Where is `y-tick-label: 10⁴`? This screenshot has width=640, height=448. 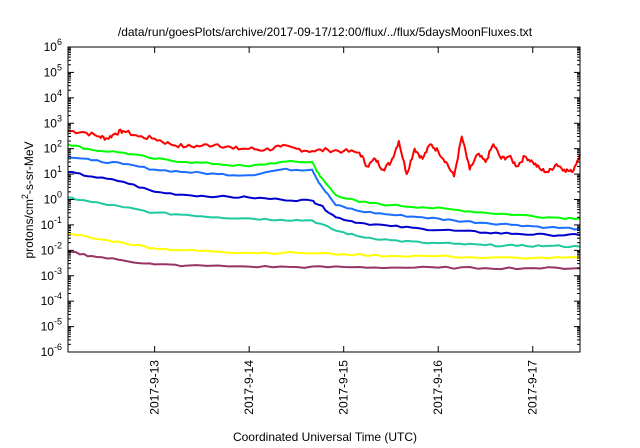 y-tick-label: 10⁴ is located at coordinates (53, 96).